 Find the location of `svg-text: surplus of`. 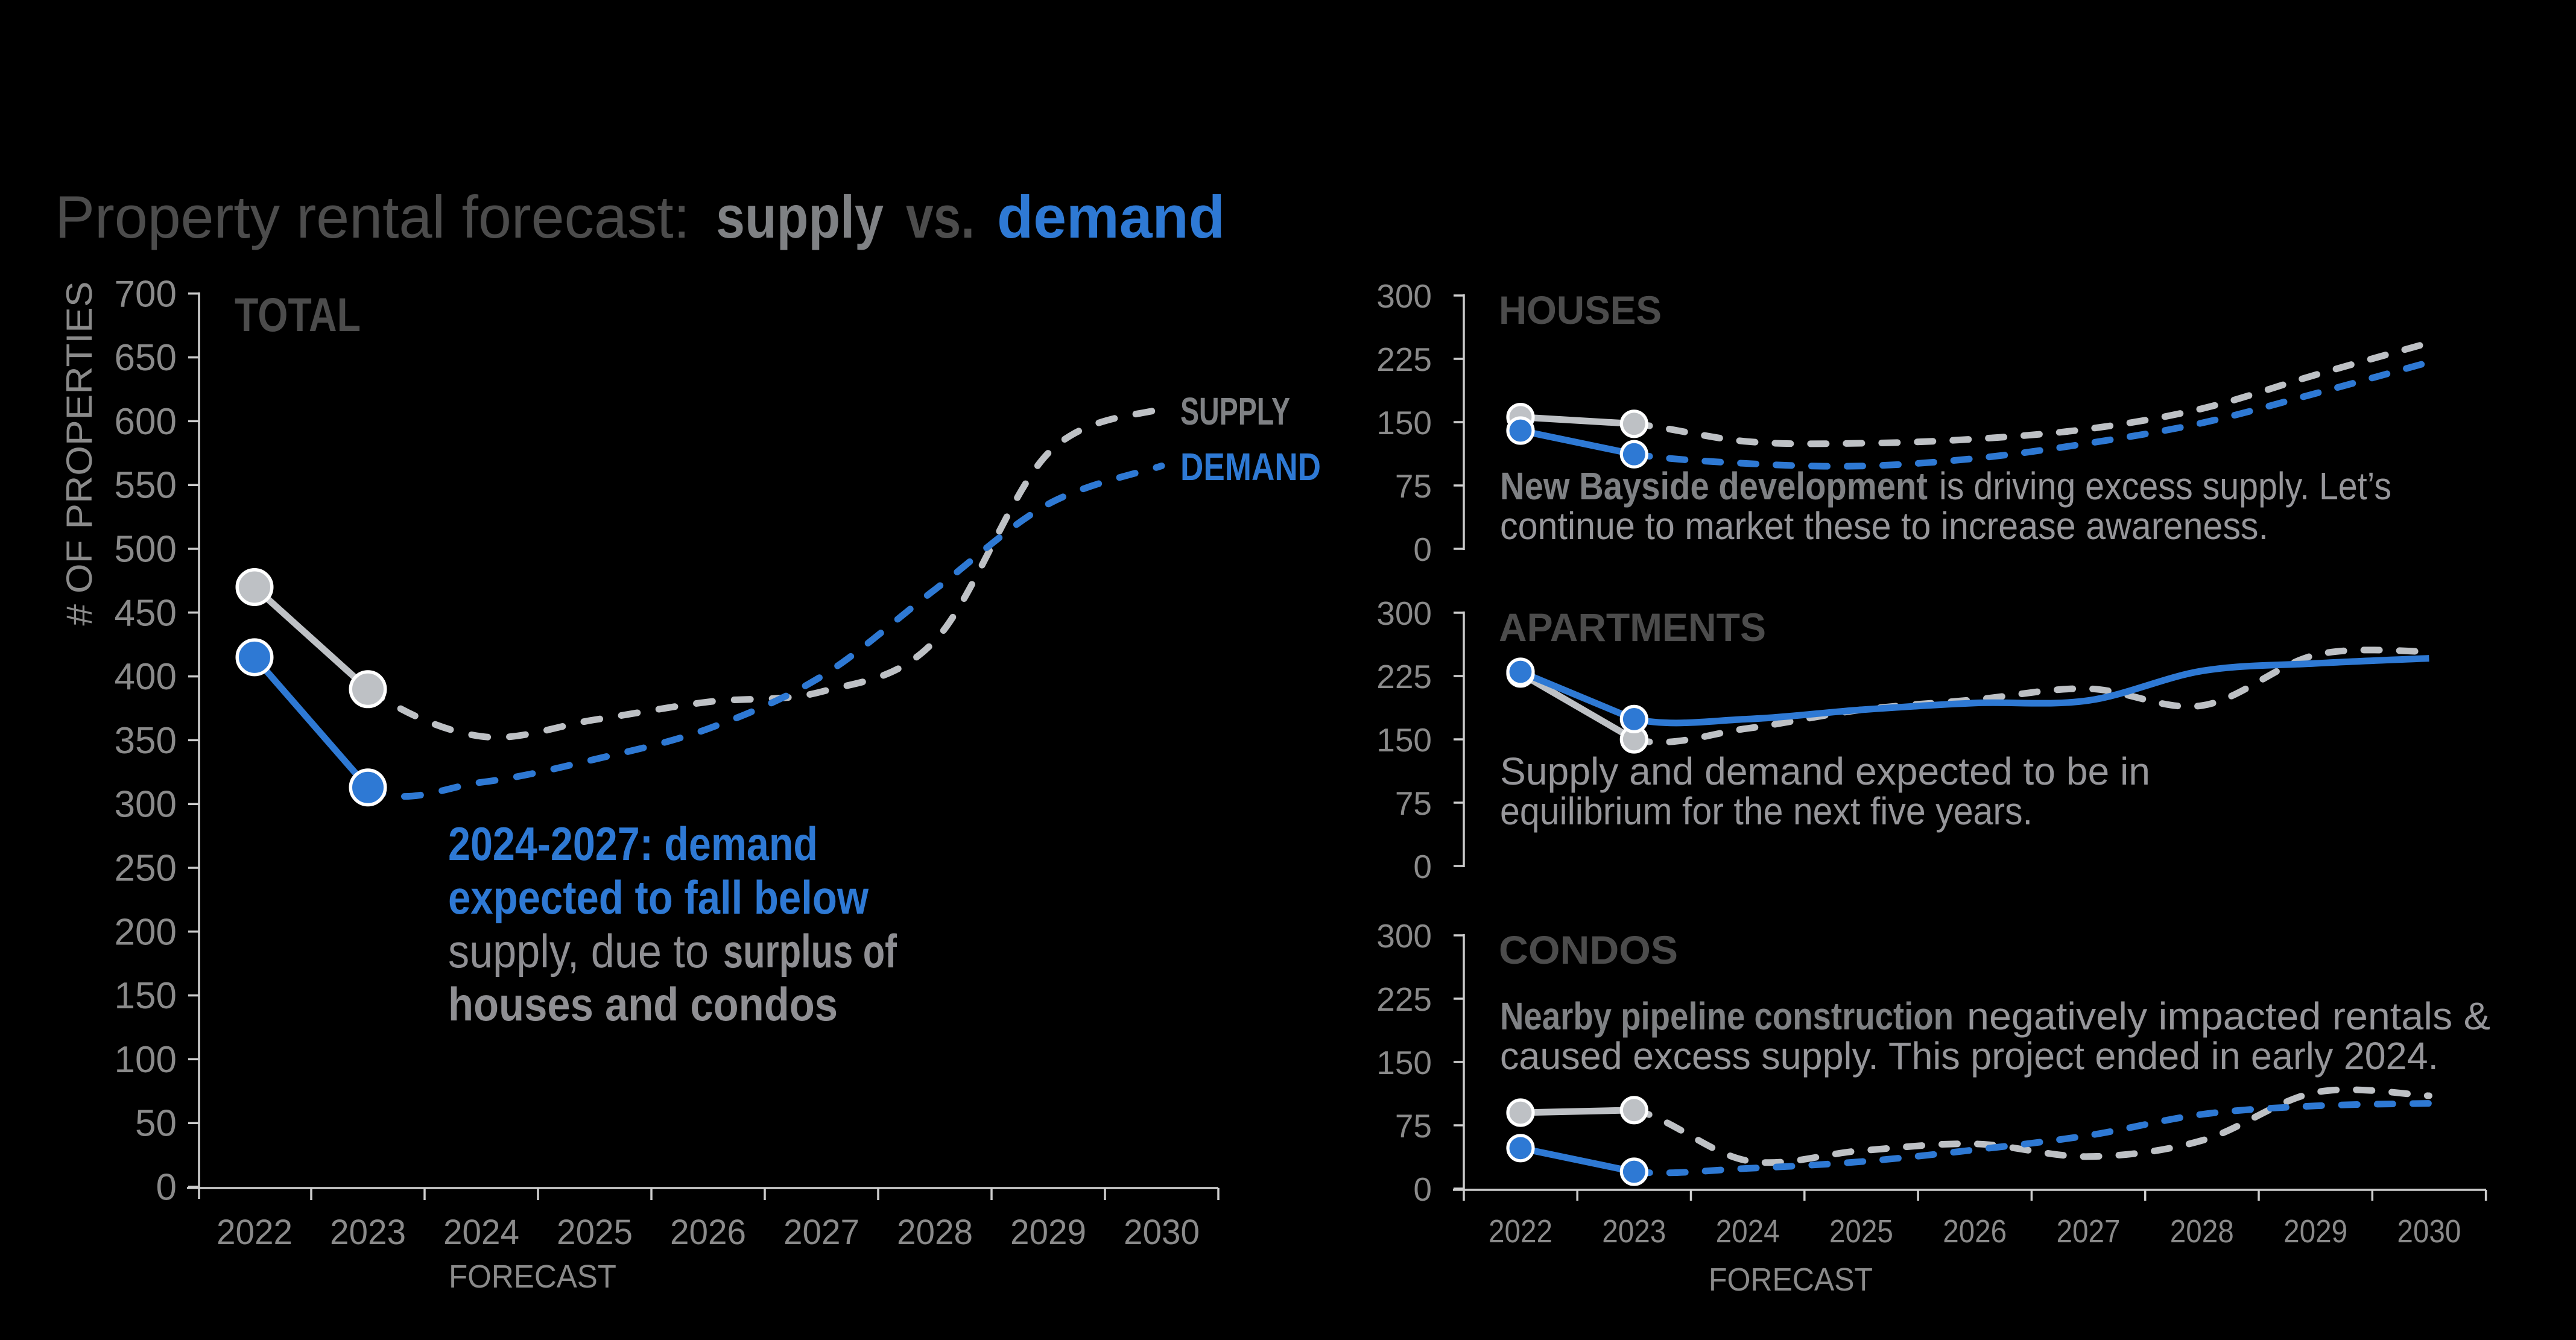

svg-text: surplus of is located at coordinates (810, 951).